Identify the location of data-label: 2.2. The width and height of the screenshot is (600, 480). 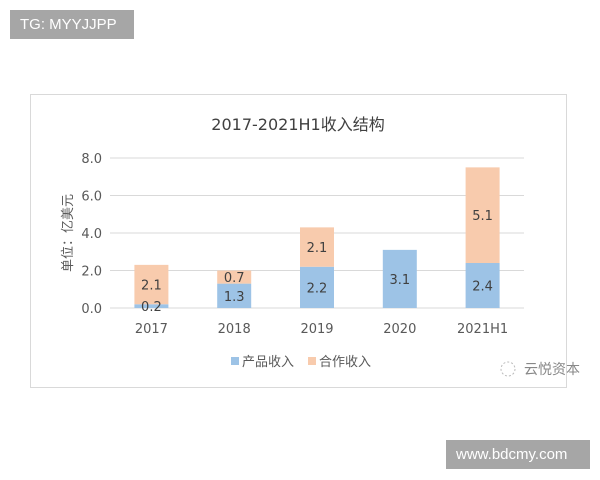
(317, 288).